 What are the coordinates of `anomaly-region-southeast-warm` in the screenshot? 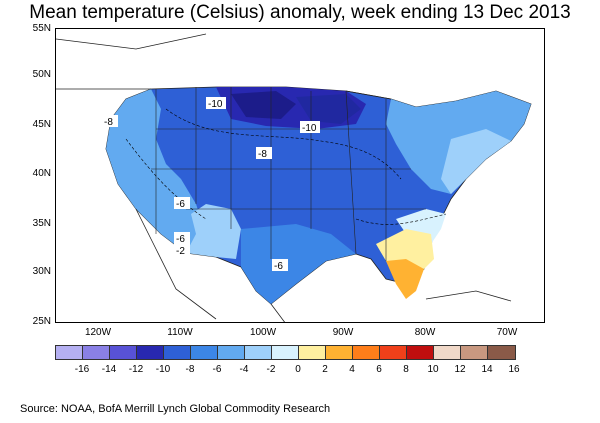 It's located at (405, 249).